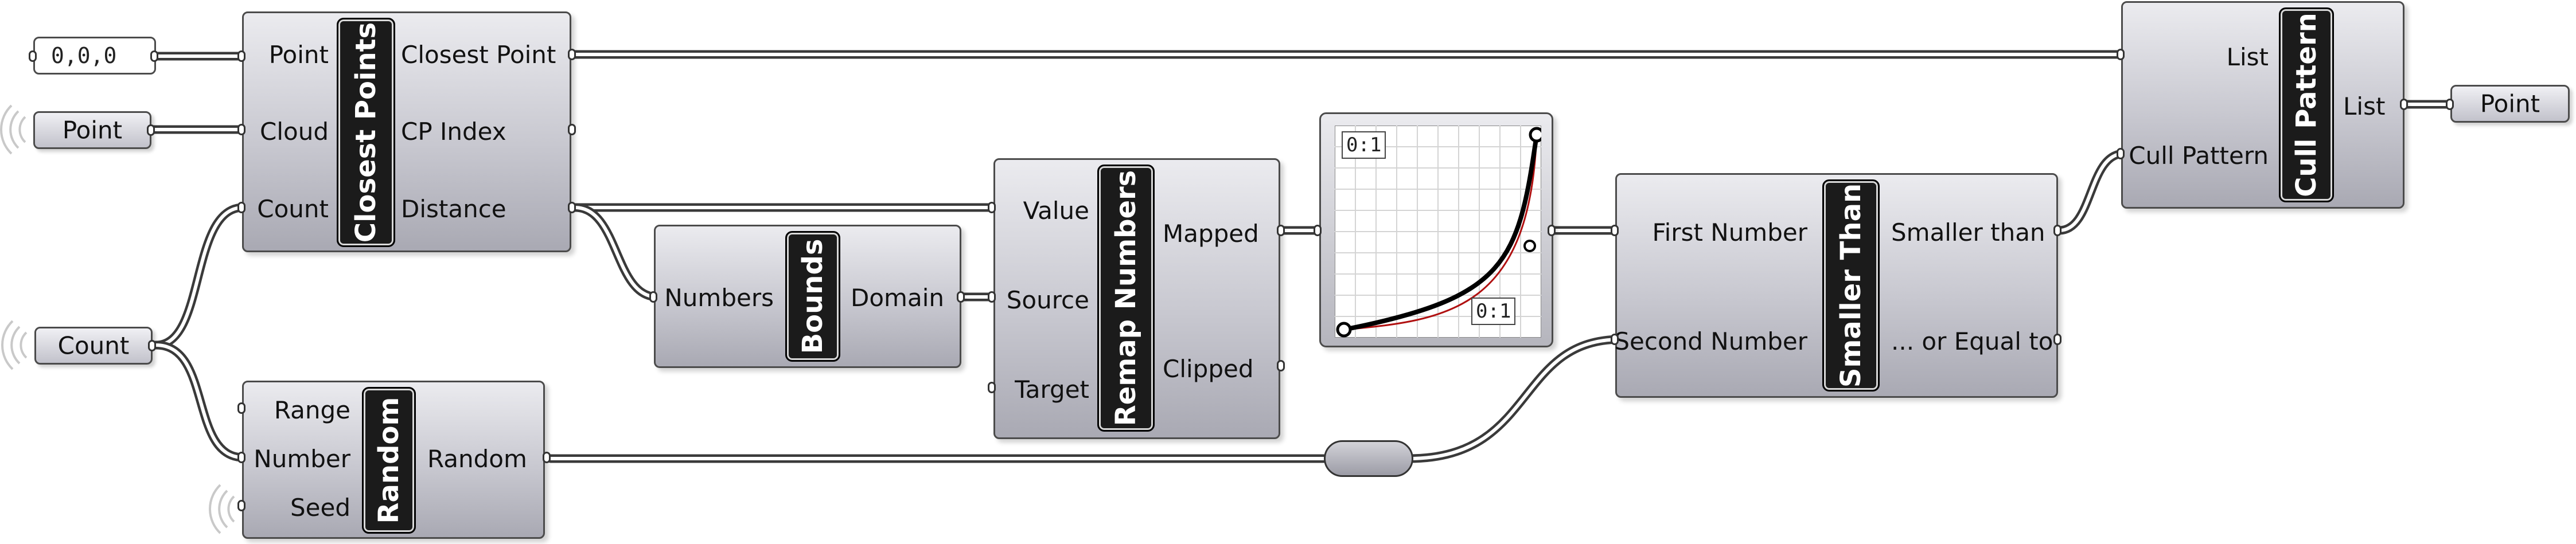 This screenshot has height=544, width=2576. I want to click on remap-input-source: Source, so click(1048, 300).